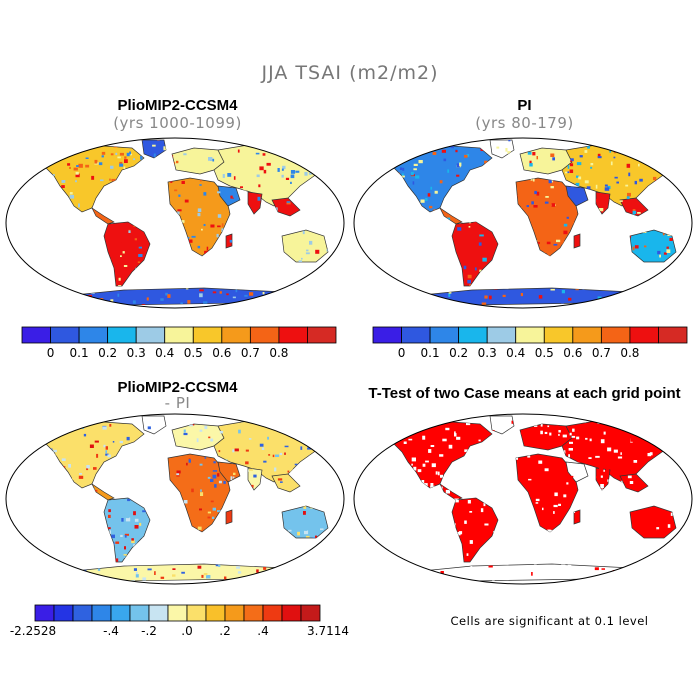 The width and height of the screenshot is (700, 700). What do you see at coordinates (286, 483) in the screenshot?
I see `panel3-seAsia-shape` at bounding box center [286, 483].